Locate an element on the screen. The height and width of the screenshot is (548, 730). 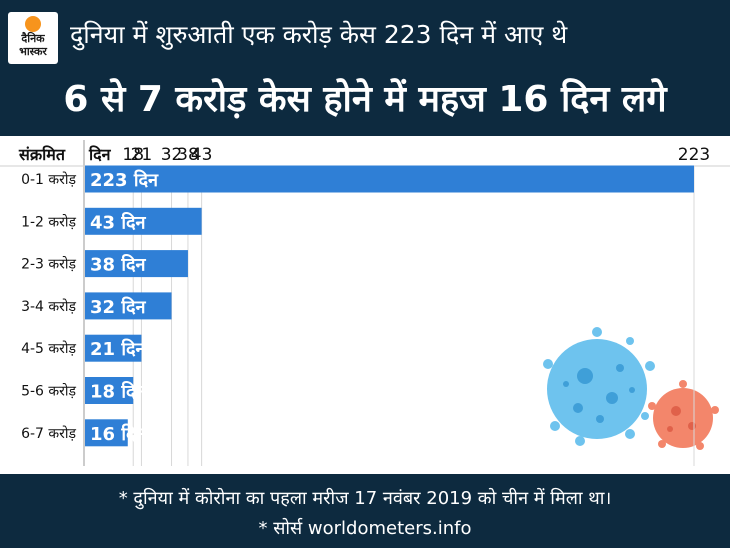
data-label: 21 दिन is located at coordinates (118, 349).